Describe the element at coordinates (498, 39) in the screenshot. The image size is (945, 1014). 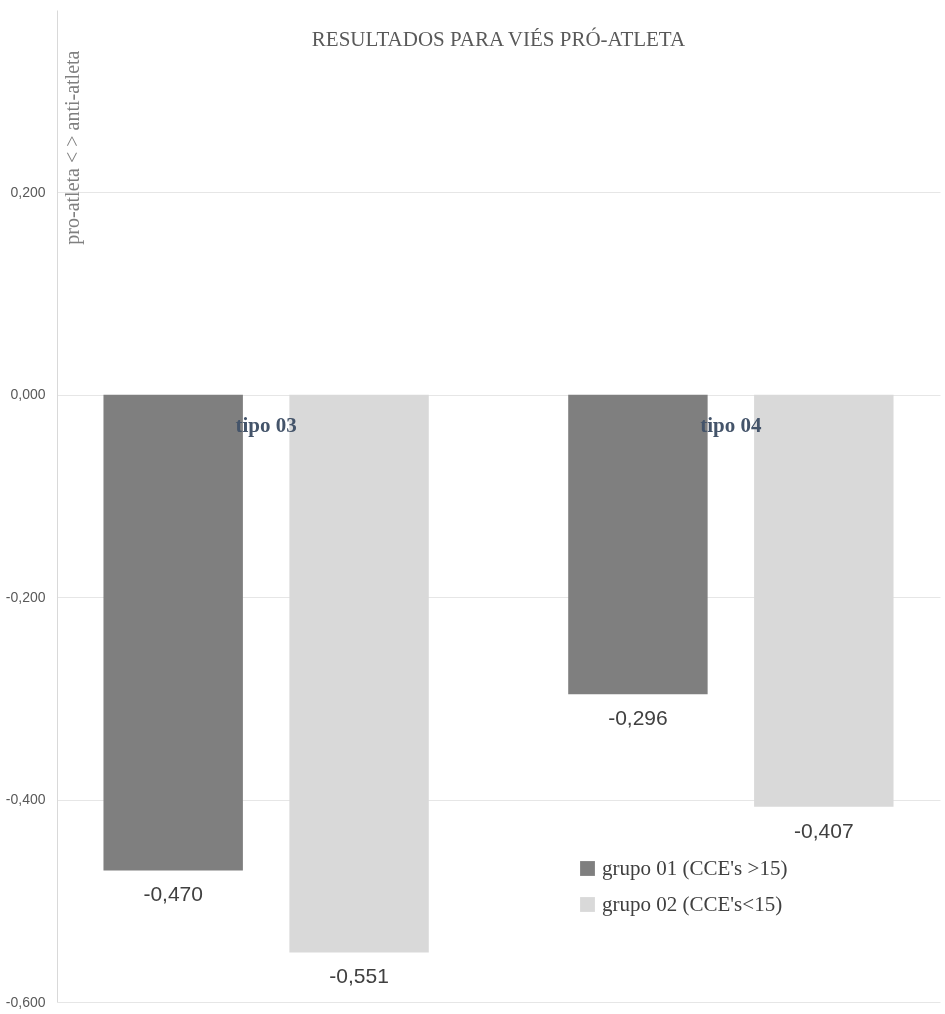
I see `text: RESULTADOS PARA VIÉS PRÓ-ATLETA` at that location.